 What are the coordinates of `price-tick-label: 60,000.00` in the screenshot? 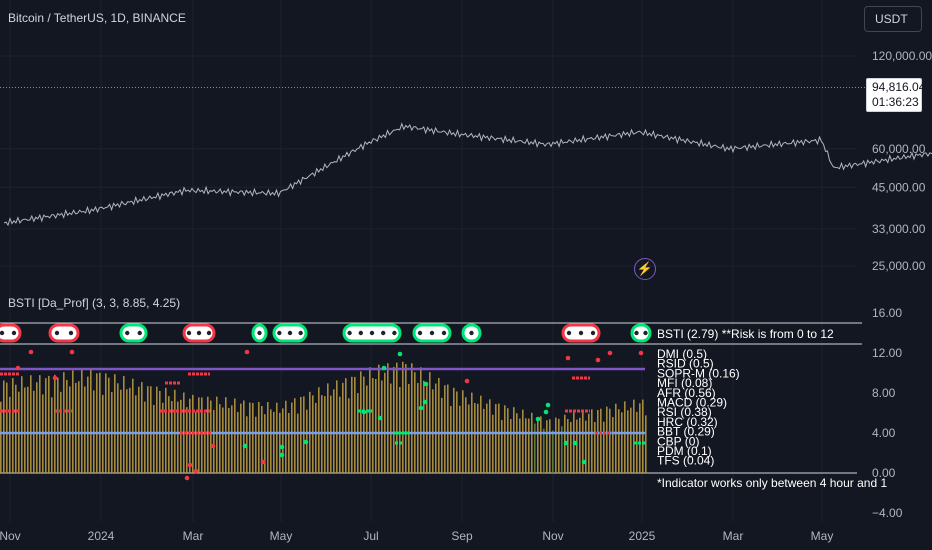 It's located at (899, 149).